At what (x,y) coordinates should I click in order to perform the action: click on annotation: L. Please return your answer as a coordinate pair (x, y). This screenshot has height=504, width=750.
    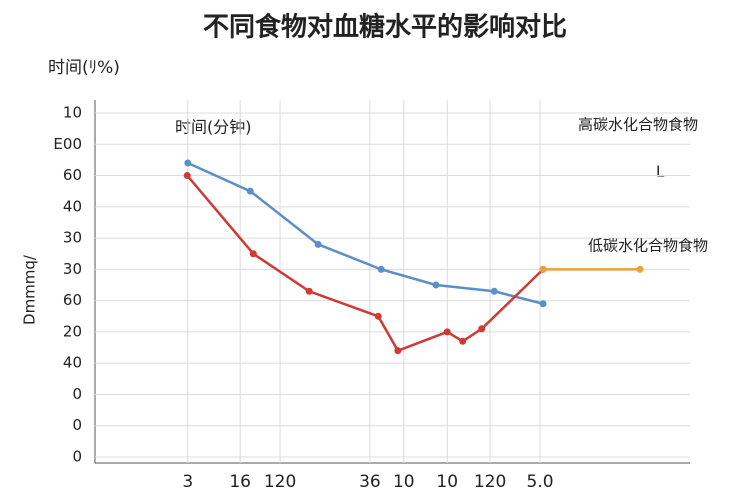
    Looking at the image, I should click on (660, 172).